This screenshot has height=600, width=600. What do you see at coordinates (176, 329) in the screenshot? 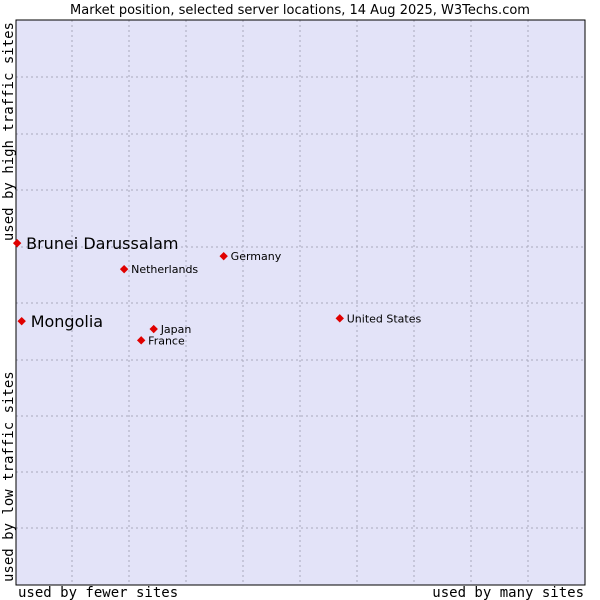
I see `point-label-japan: Japan` at bounding box center [176, 329].